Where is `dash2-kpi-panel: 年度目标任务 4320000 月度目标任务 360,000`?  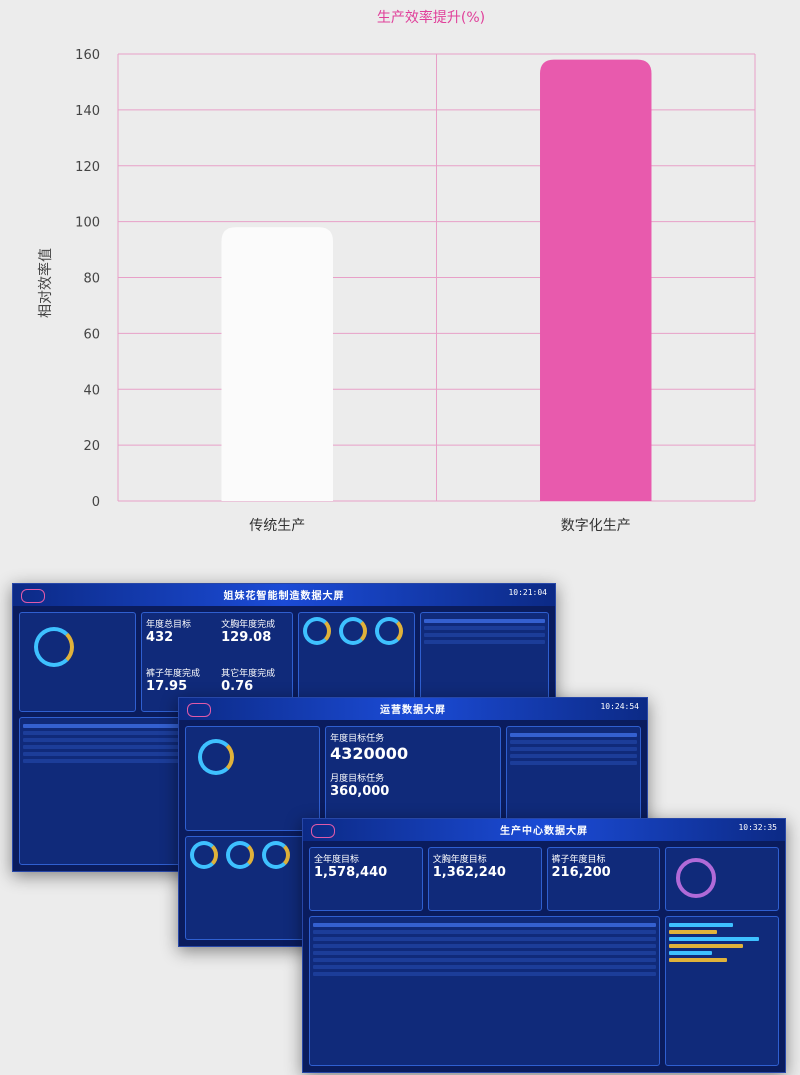
dash2-kpi-panel: 年度目标任务 4320000 月度目标任务 360,000 is located at coordinates (413, 778).